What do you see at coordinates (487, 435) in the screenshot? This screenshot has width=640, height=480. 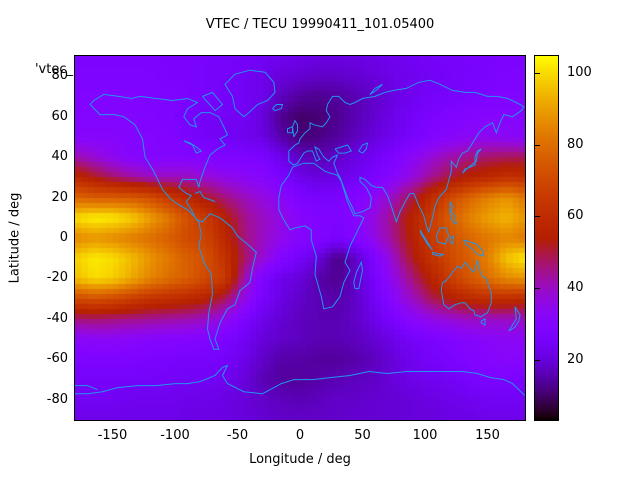 I see `x-tick-label: 150` at bounding box center [487, 435].